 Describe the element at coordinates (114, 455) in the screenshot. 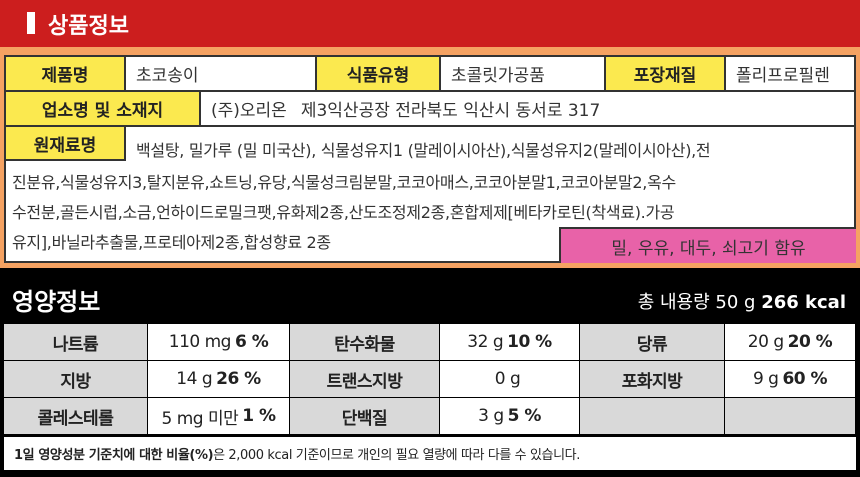

I see `footnote-bold: 1일 영양성분 기준치에 대한 비율(%)` at that location.